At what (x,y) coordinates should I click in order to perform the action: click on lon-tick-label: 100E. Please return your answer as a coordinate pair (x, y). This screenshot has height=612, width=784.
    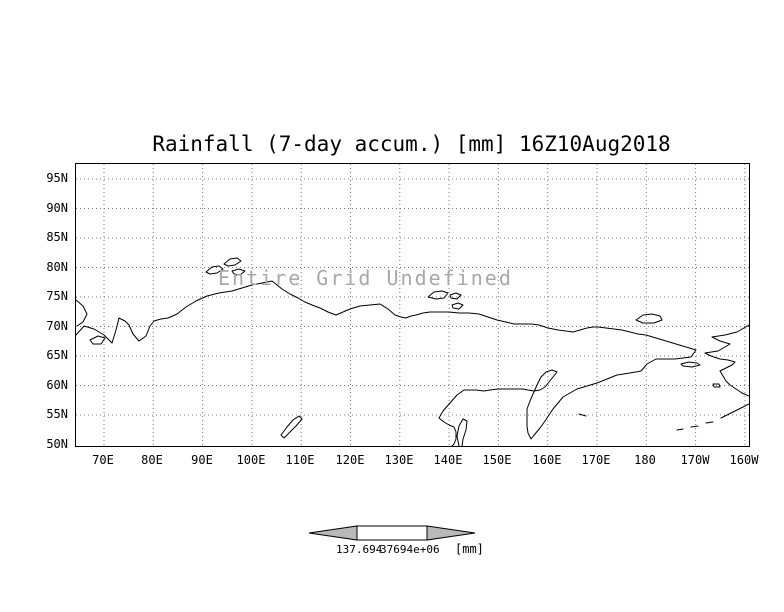
    Looking at the image, I should click on (251, 460).